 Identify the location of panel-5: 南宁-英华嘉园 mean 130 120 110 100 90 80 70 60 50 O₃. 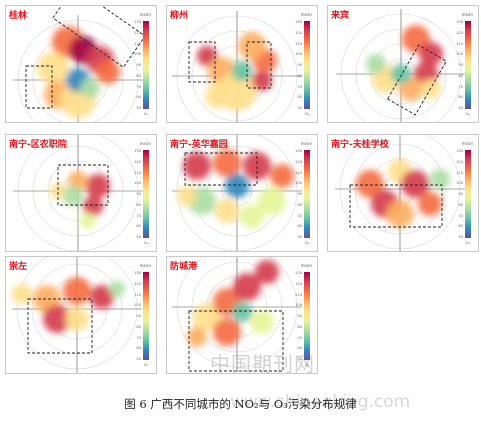
(242, 193).